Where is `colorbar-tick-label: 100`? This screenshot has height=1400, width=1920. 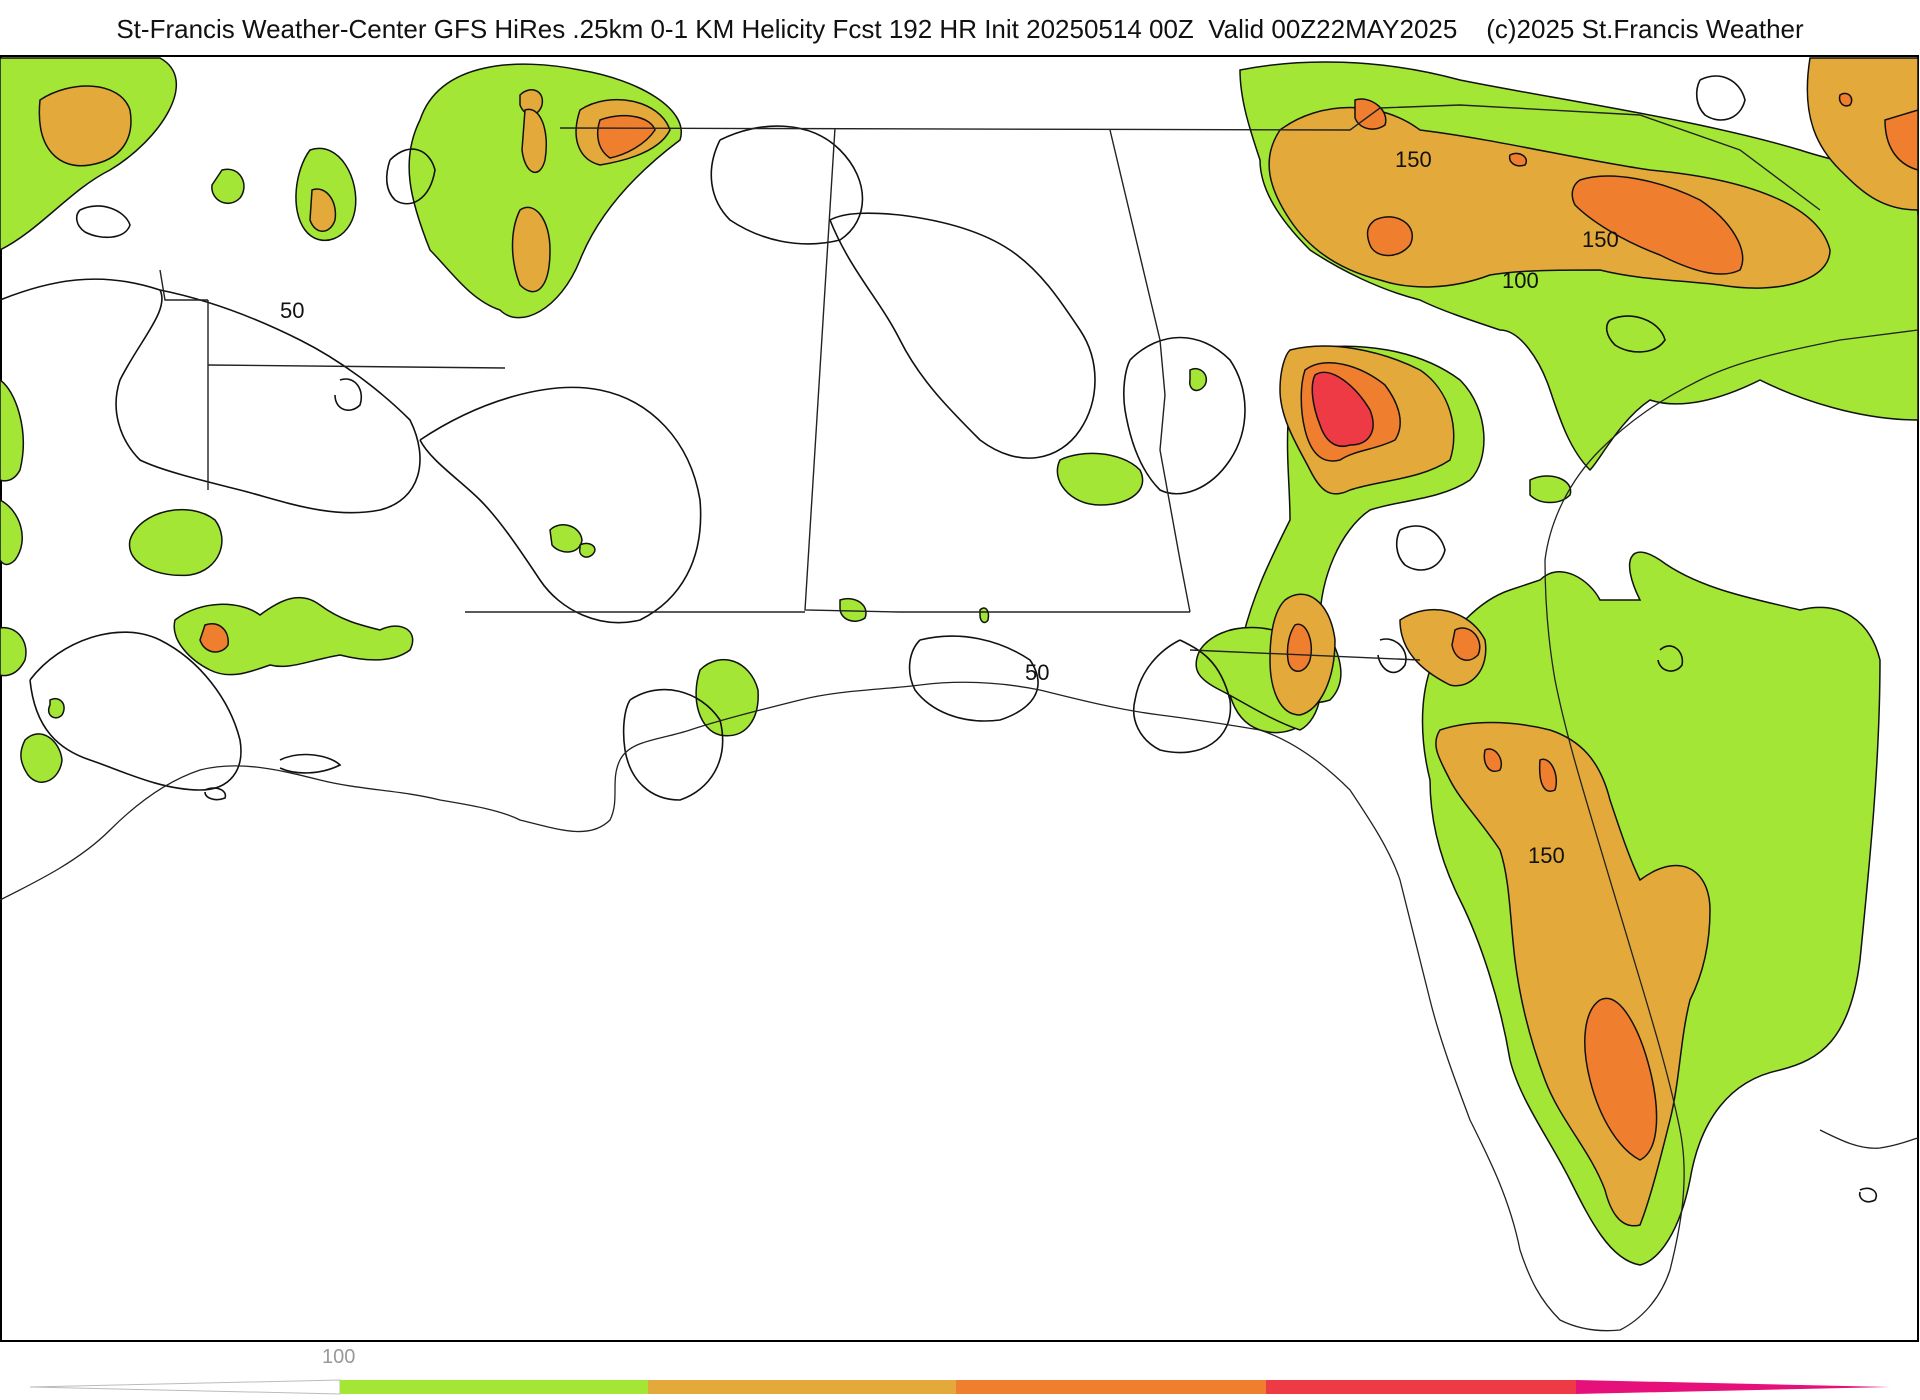 colorbar-tick-label: 100 is located at coordinates (338, 1357).